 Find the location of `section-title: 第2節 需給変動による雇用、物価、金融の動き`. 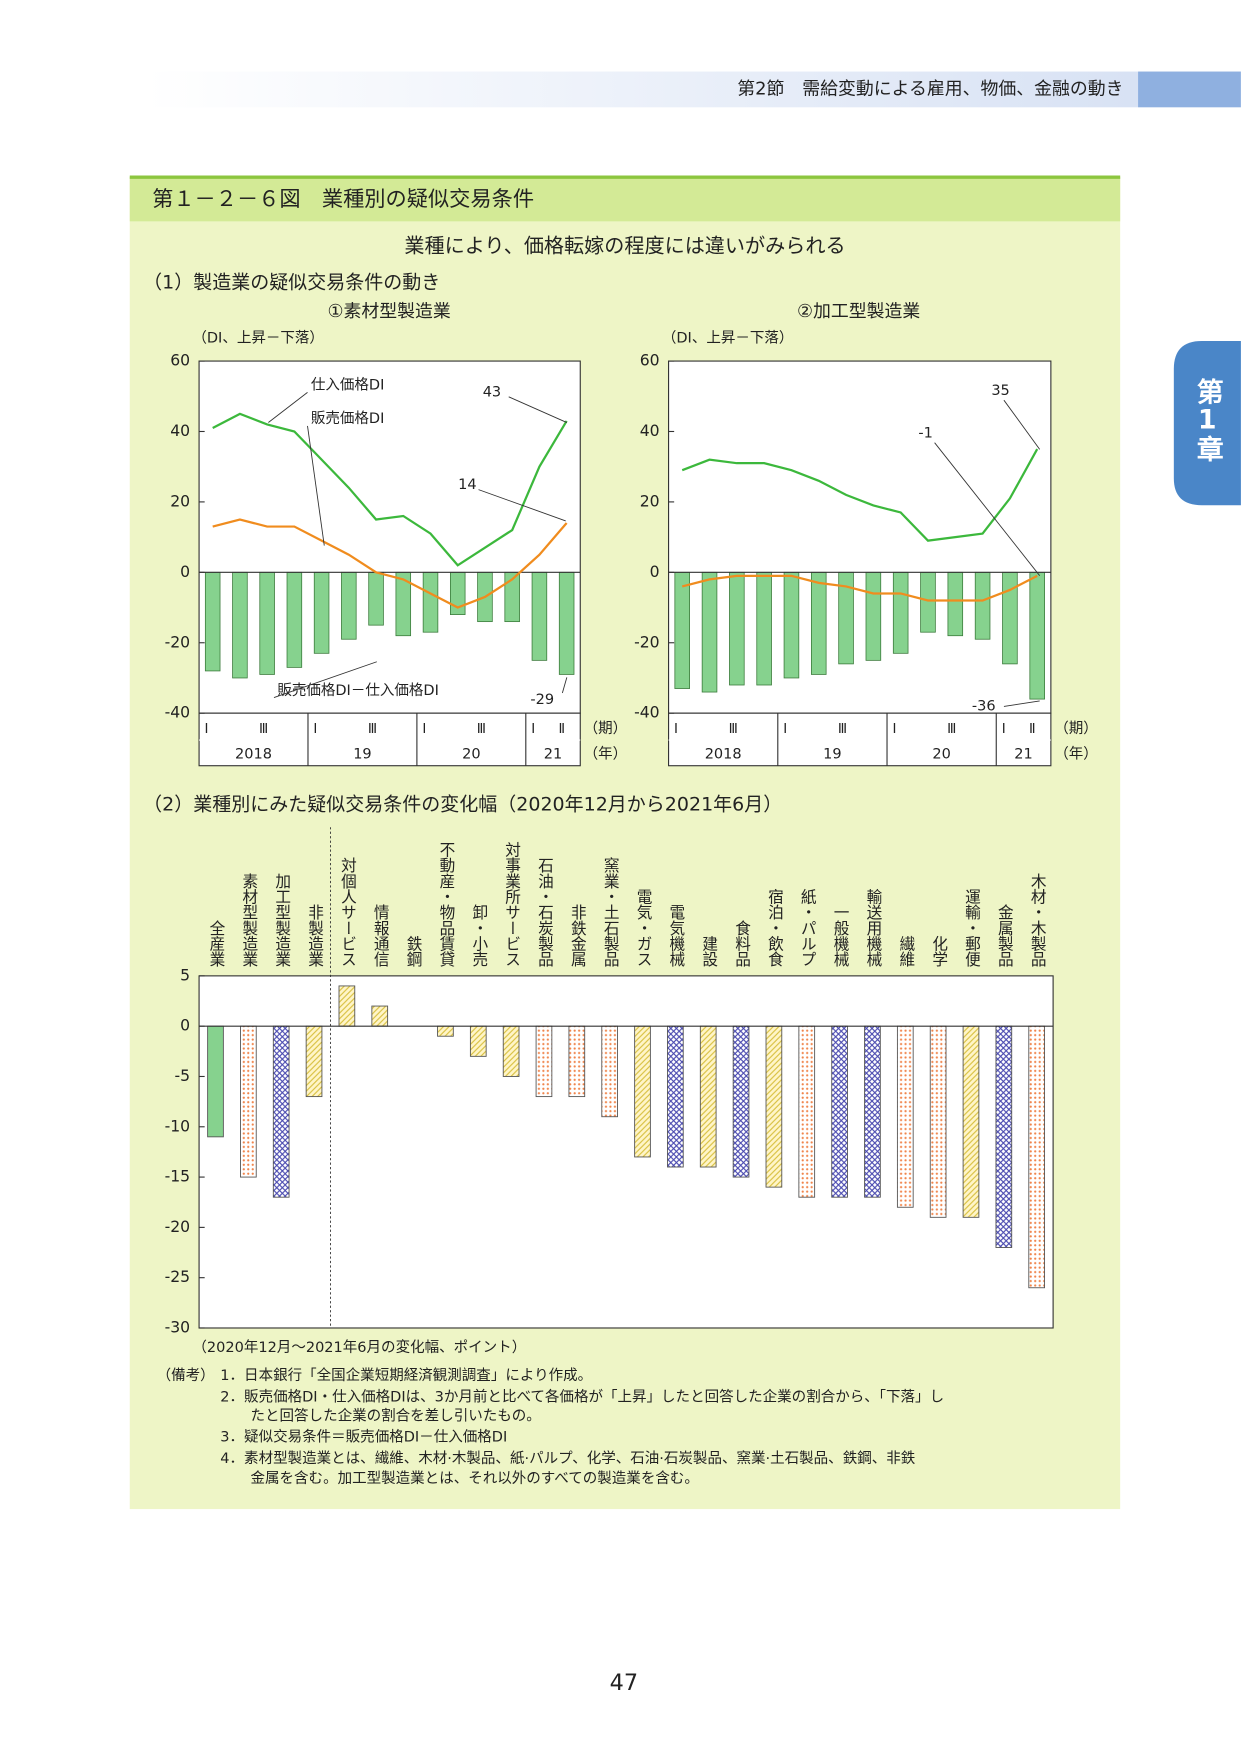

section-title: 第2節 需給変動による雇用、物価、金融の動き is located at coordinates (930, 88).